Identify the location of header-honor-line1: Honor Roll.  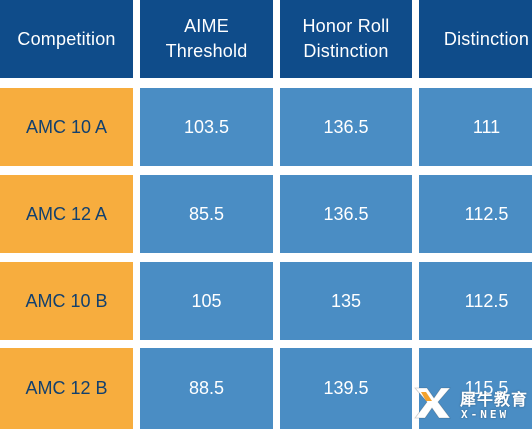
(346, 26).